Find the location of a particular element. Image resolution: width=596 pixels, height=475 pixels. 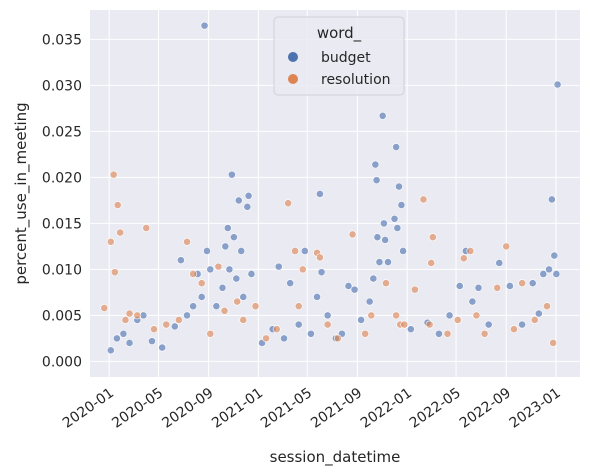

x-tick-label: 2022-09 is located at coordinates (485, 408).